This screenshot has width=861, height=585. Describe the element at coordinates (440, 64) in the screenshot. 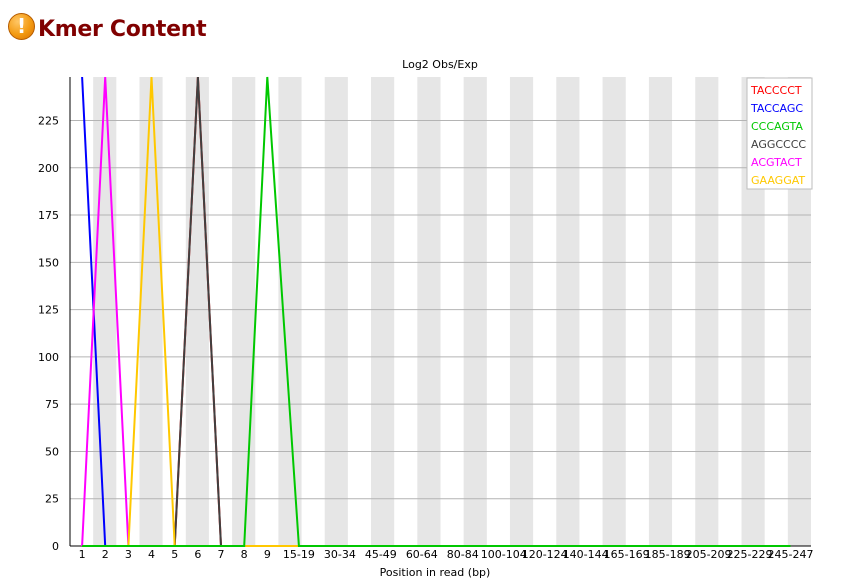

I see `chart-title: Log2 Obs/Exp` at that location.